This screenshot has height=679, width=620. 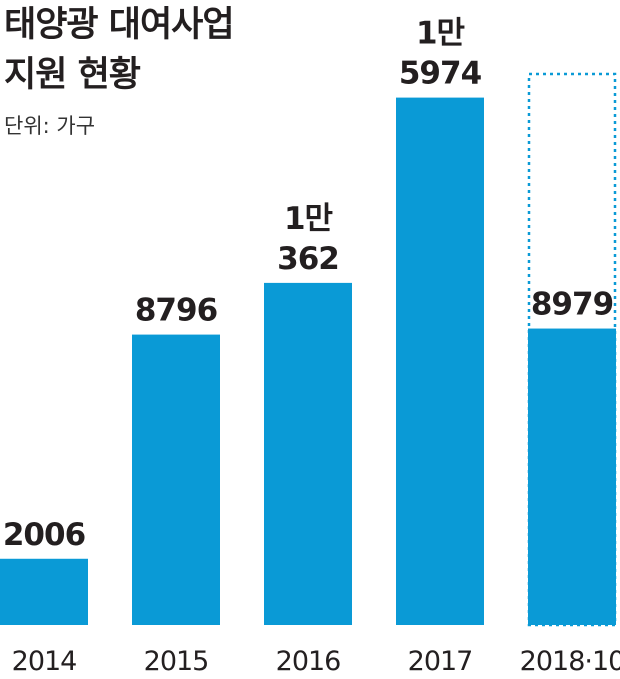 I want to click on bar-2014, so click(x=44, y=591).